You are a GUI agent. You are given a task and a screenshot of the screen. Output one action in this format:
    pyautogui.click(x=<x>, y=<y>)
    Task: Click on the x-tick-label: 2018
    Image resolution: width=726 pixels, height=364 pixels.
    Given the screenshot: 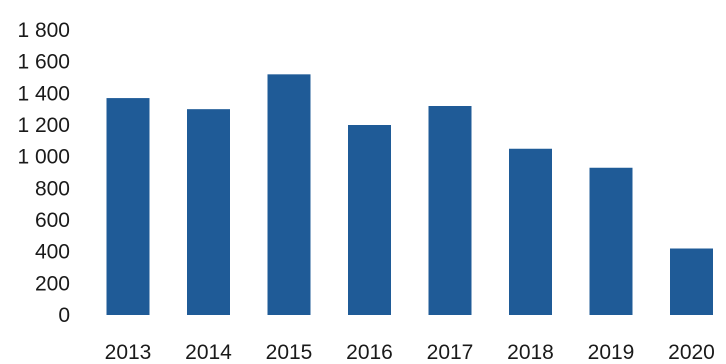 What is the action you would take?
    pyautogui.click(x=530, y=352)
    